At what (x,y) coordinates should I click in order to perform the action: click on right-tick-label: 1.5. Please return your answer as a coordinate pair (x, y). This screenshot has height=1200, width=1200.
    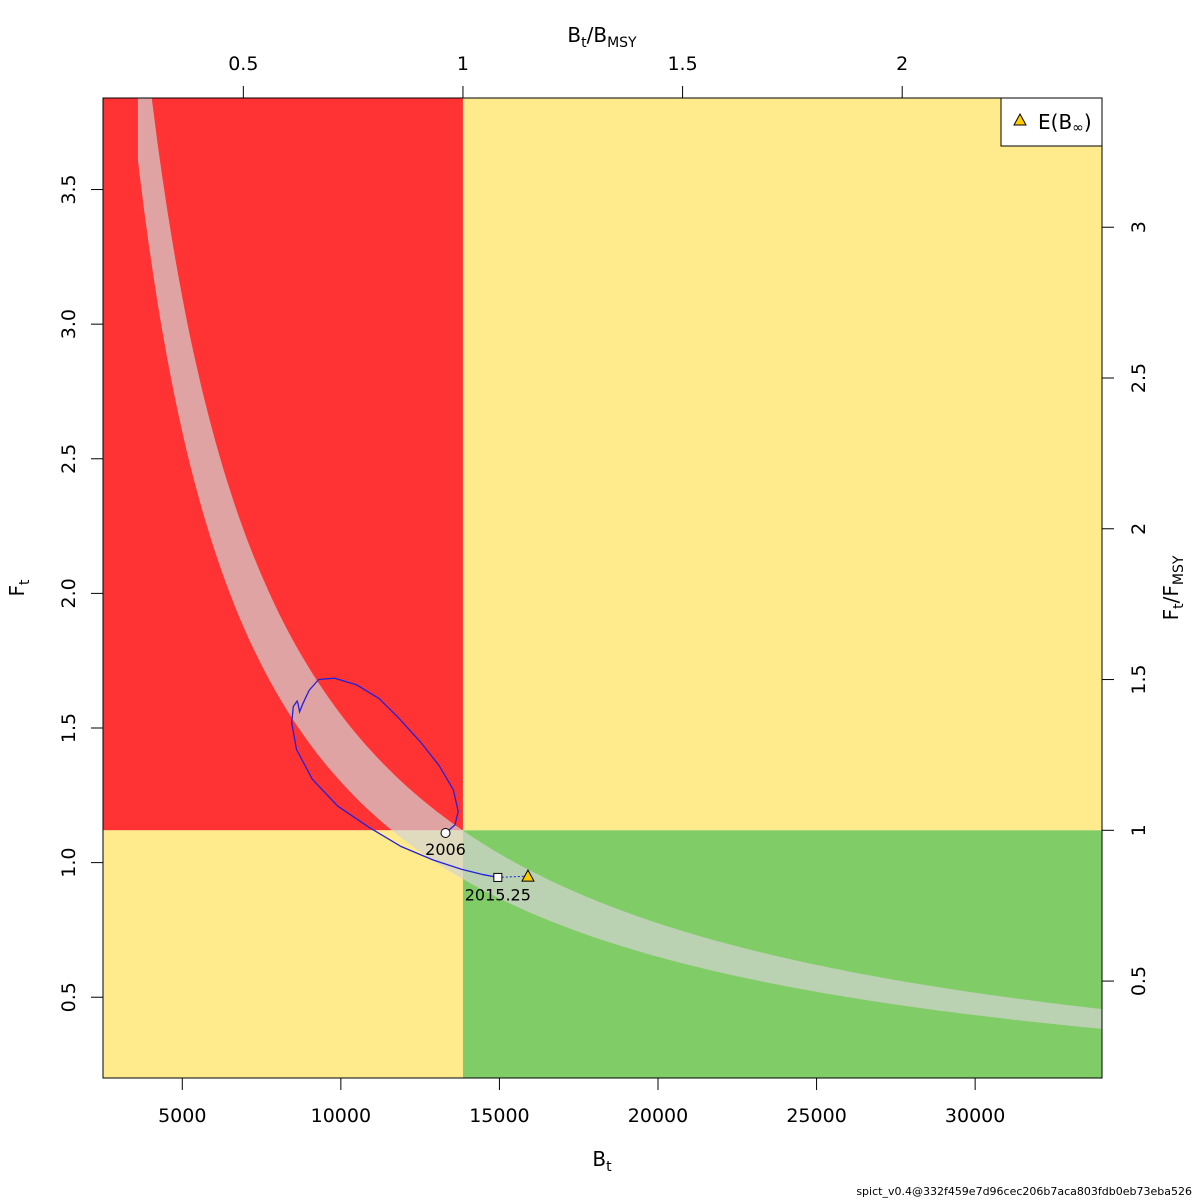
    Looking at the image, I should click on (1139, 679).